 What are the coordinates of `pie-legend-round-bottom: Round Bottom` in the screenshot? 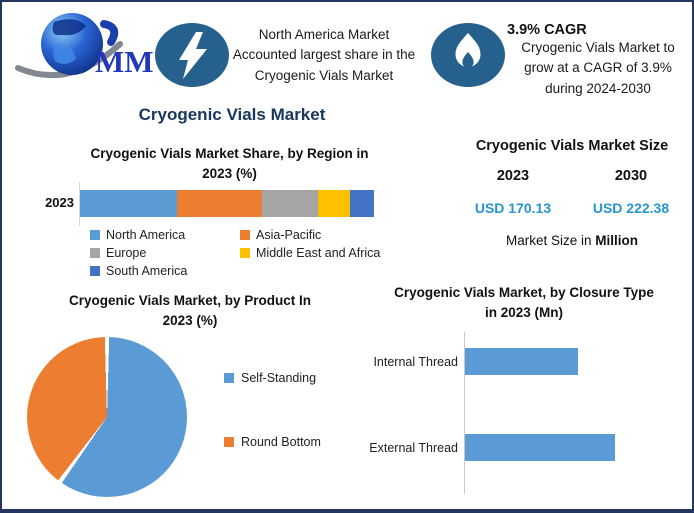 It's located at (272, 442).